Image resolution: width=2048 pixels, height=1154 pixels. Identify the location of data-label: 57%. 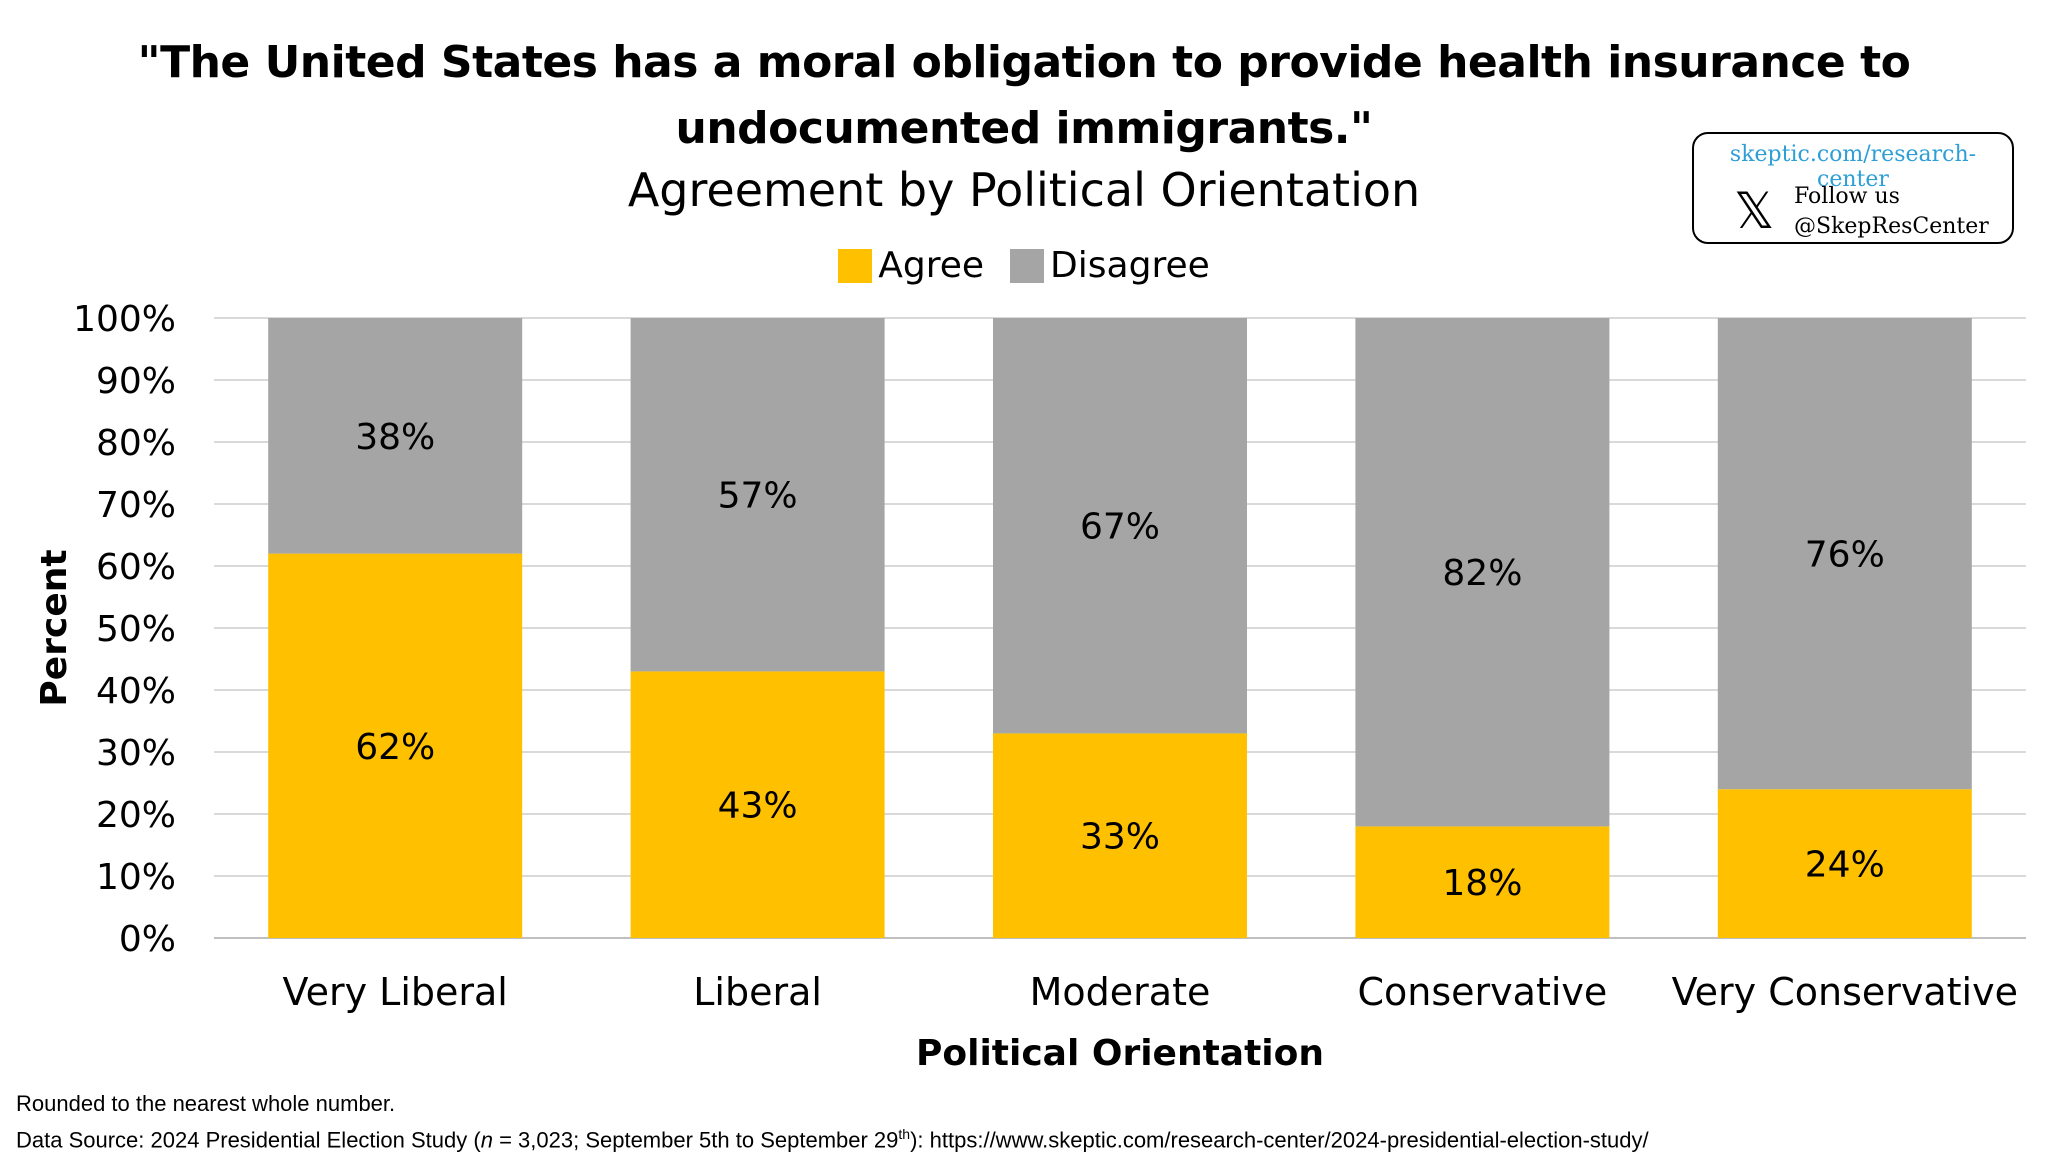
(758, 496).